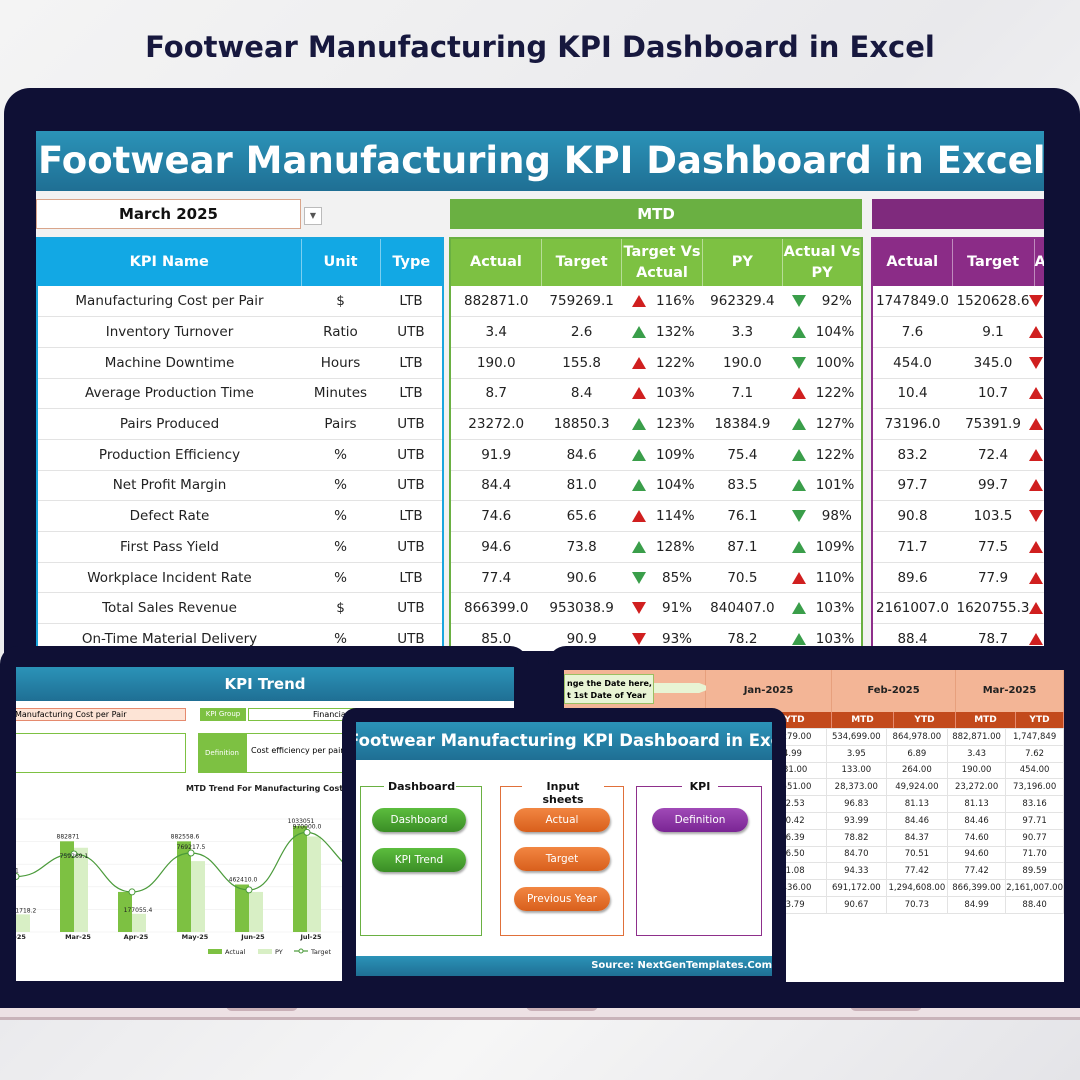 The image size is (1080, 1080). I want to click on sheet-sub-header: MTD, so click(986, 720).